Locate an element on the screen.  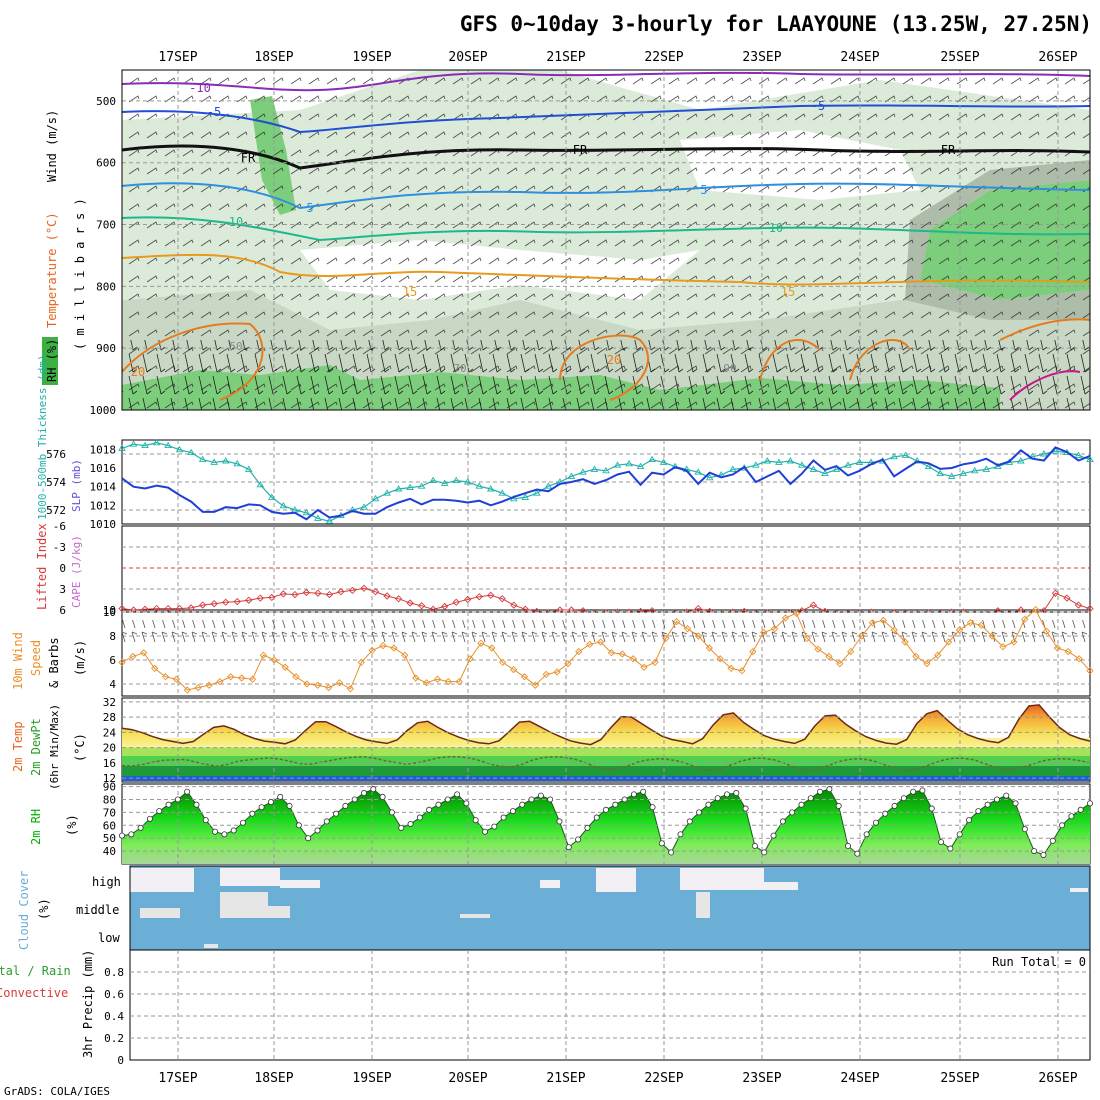
temp2m-tick-label: 28 is located at coordinates (109, 717).